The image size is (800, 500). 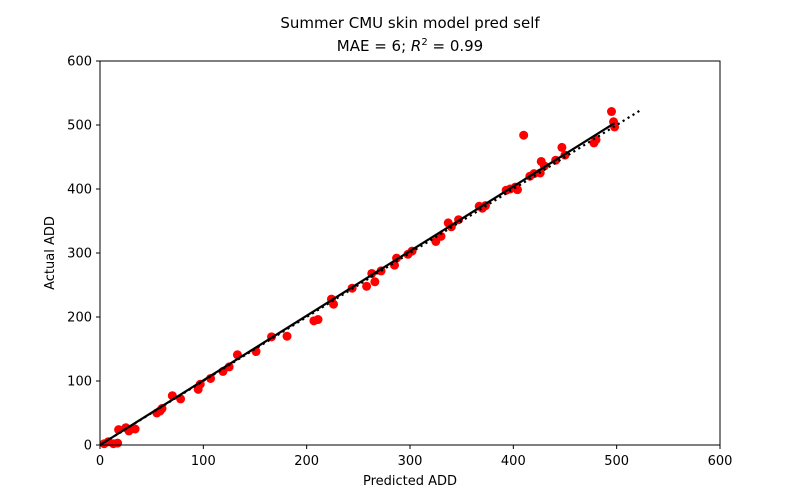 I want to click on x-tick-label: 100, so click(x=203, y=461).